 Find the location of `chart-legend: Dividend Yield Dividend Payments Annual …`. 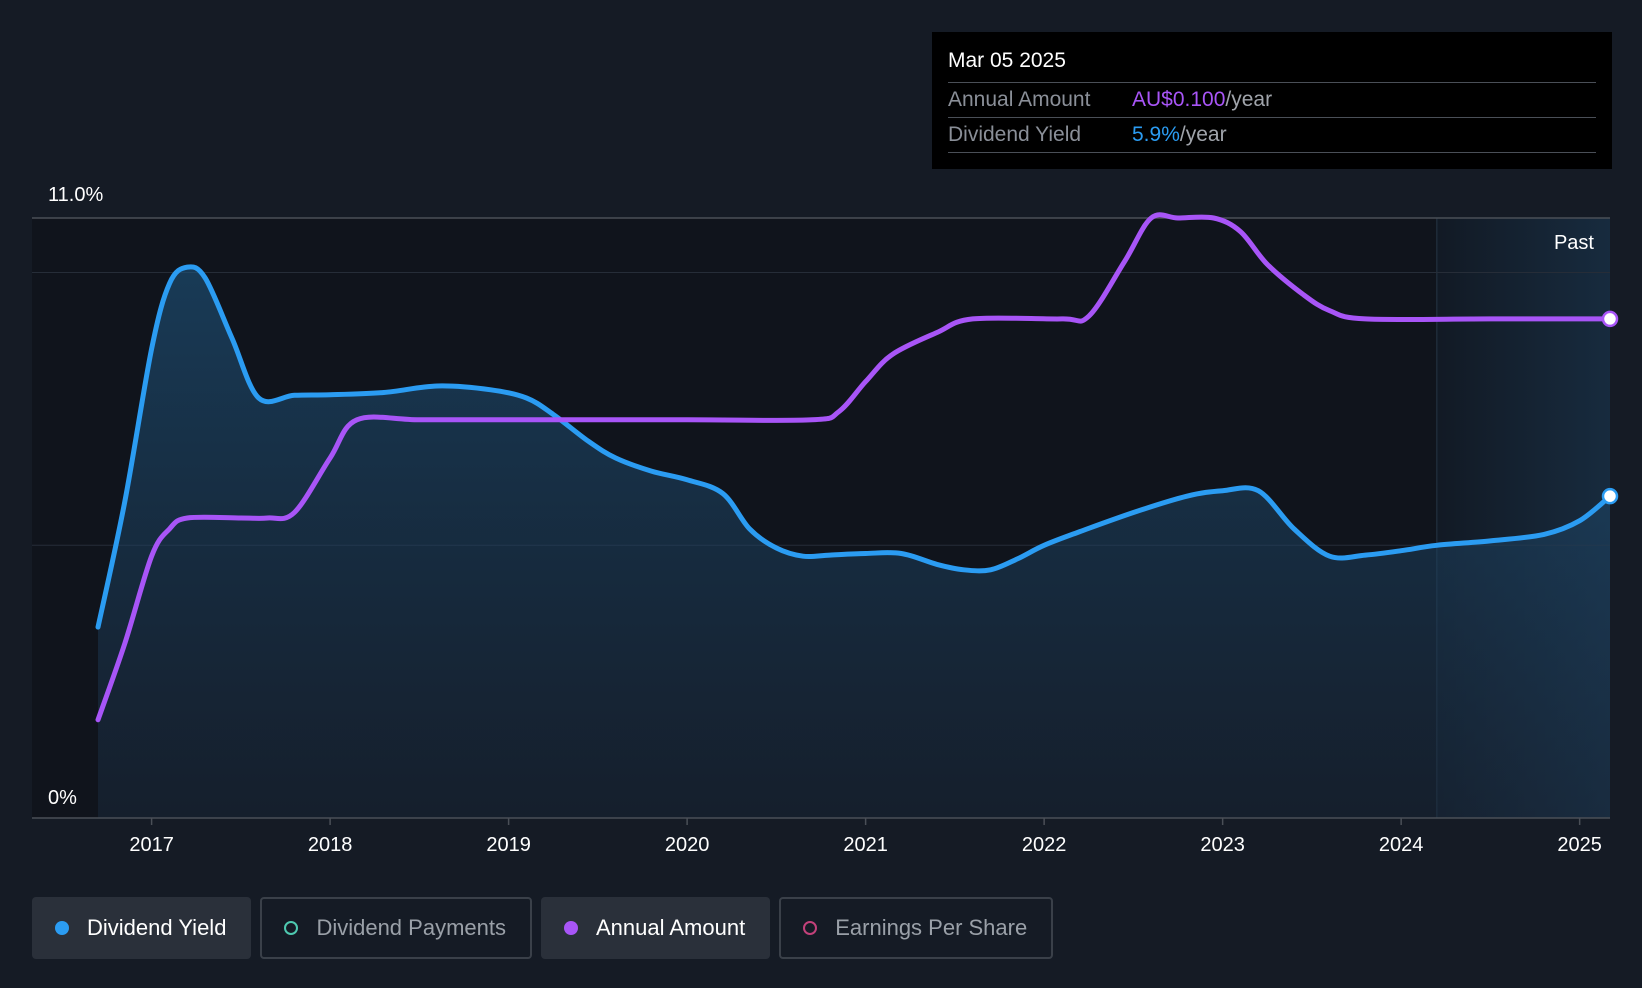

chart-legend: Dividend Yield Dividend Payments Annual … is located at coordinates (547, 929).